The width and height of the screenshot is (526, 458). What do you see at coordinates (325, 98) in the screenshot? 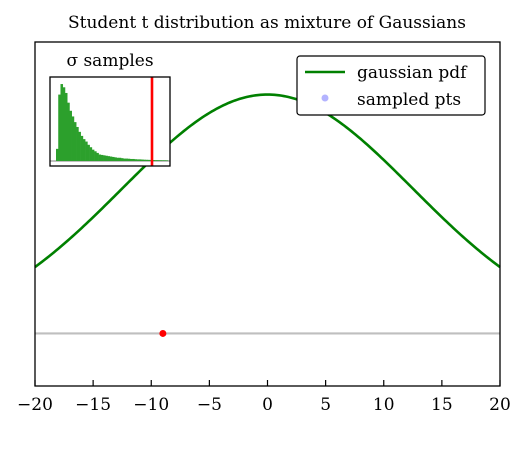
I see `legend-dot-marker` at bounding box center [325, 98].